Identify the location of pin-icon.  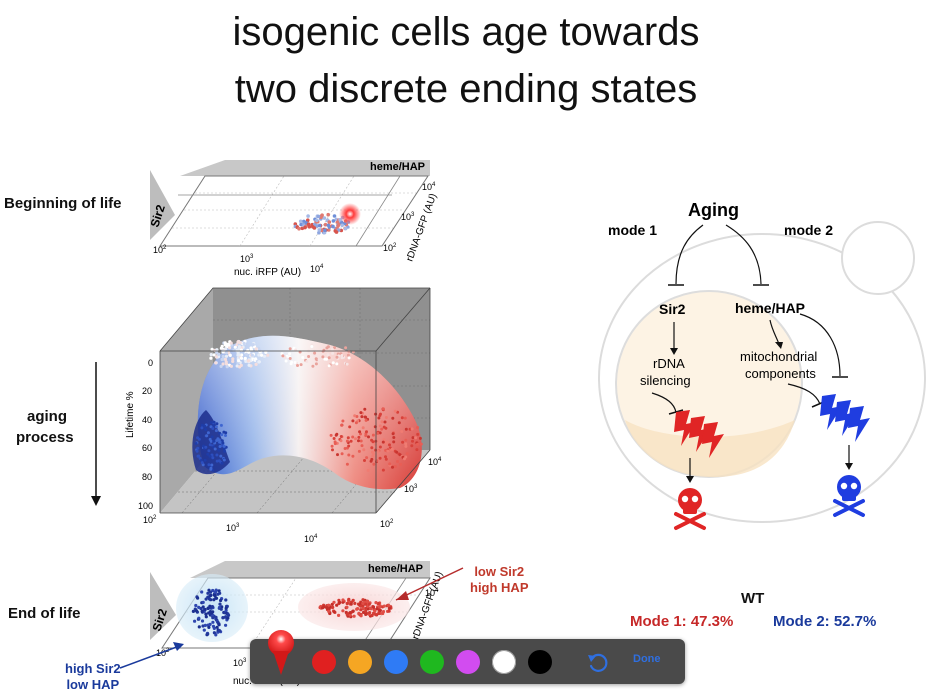
(281, 655).